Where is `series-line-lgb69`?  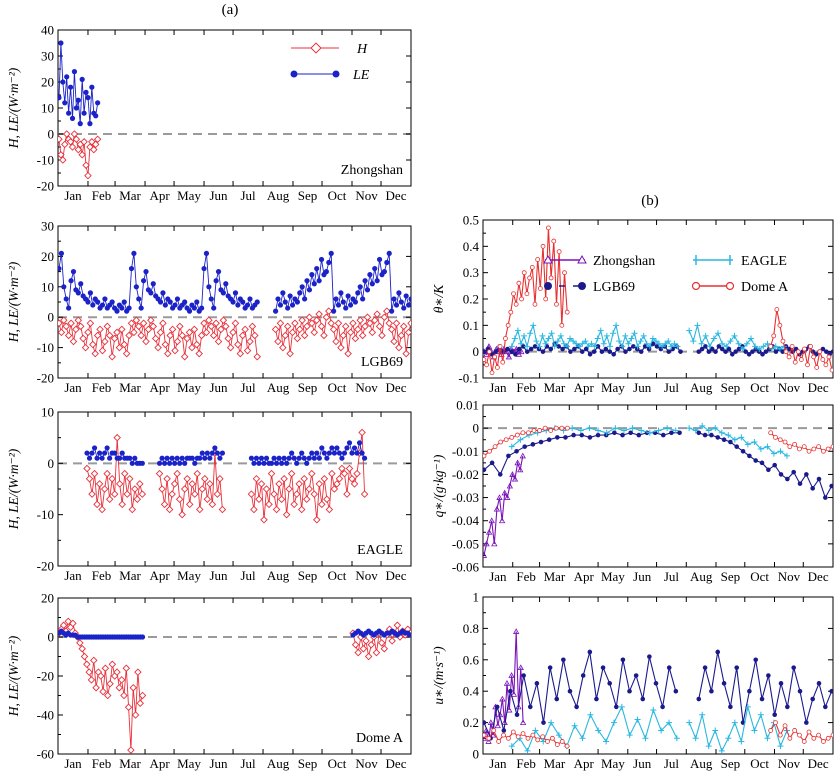
series-line-lgb69 is located at coordinates (765, 687).